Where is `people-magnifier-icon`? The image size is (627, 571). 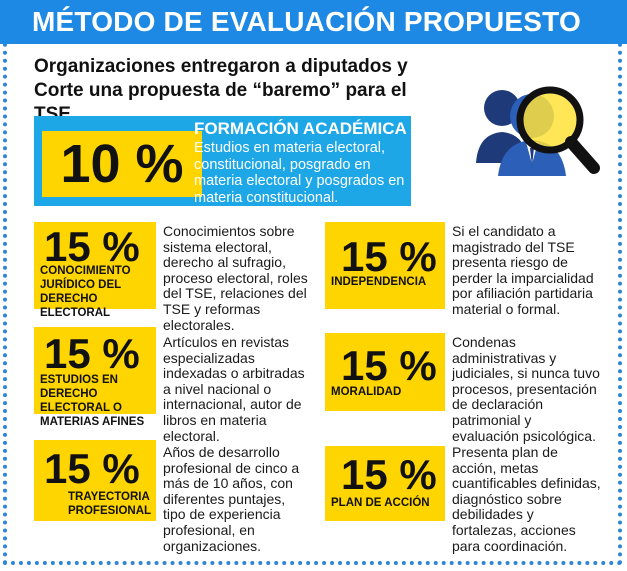
people-magnifier-icon is located at coordinates (532, 133).